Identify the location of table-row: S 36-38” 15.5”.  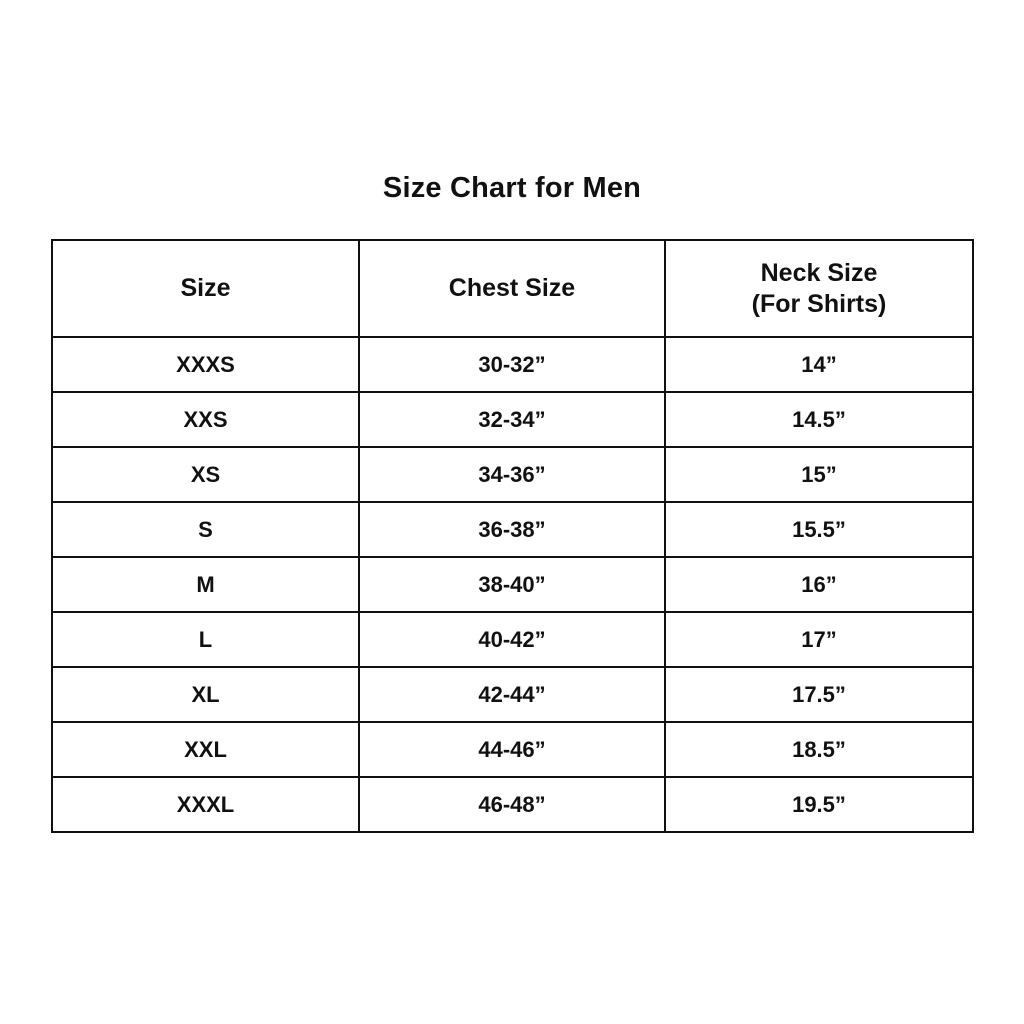
(512, 529).